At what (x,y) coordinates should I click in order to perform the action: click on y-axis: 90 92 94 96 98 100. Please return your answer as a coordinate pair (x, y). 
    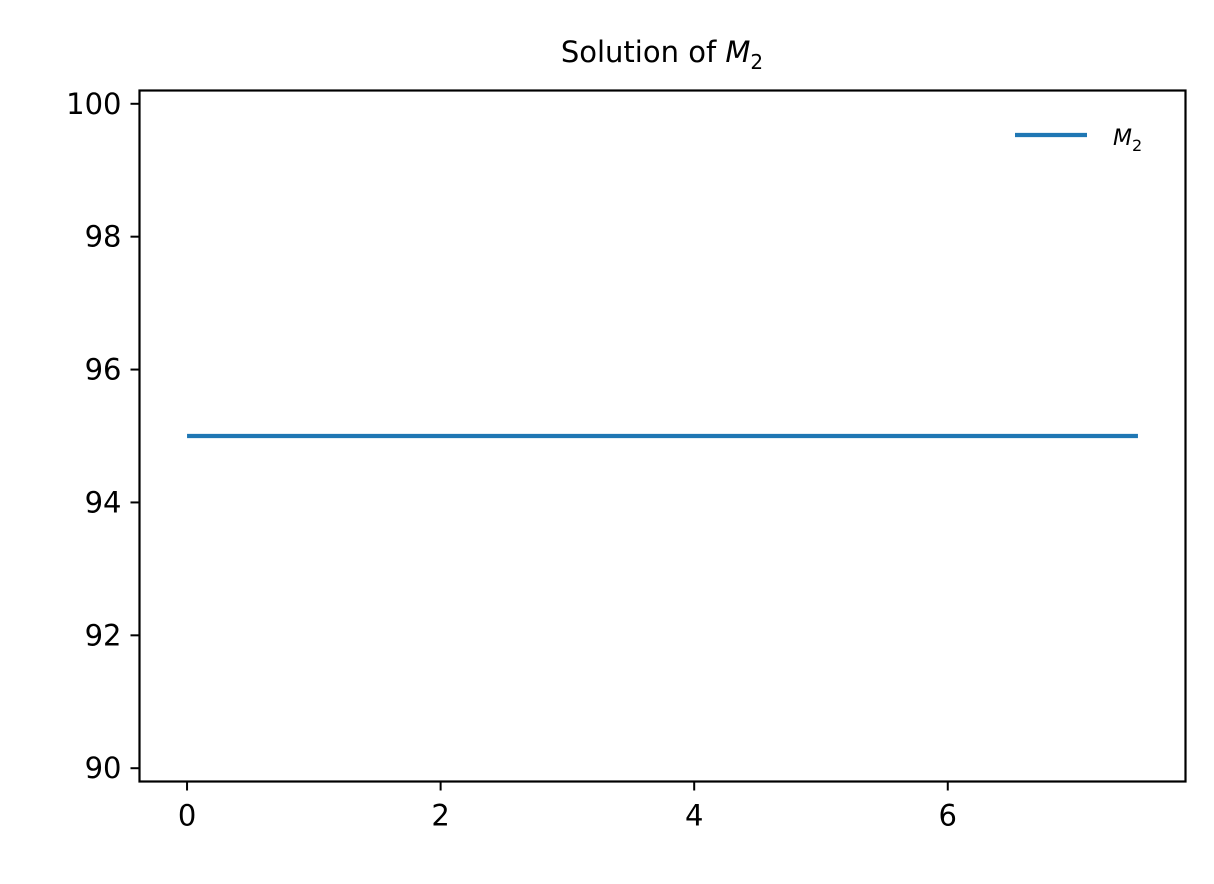
    Looking at the image, I should click on (103, 436).